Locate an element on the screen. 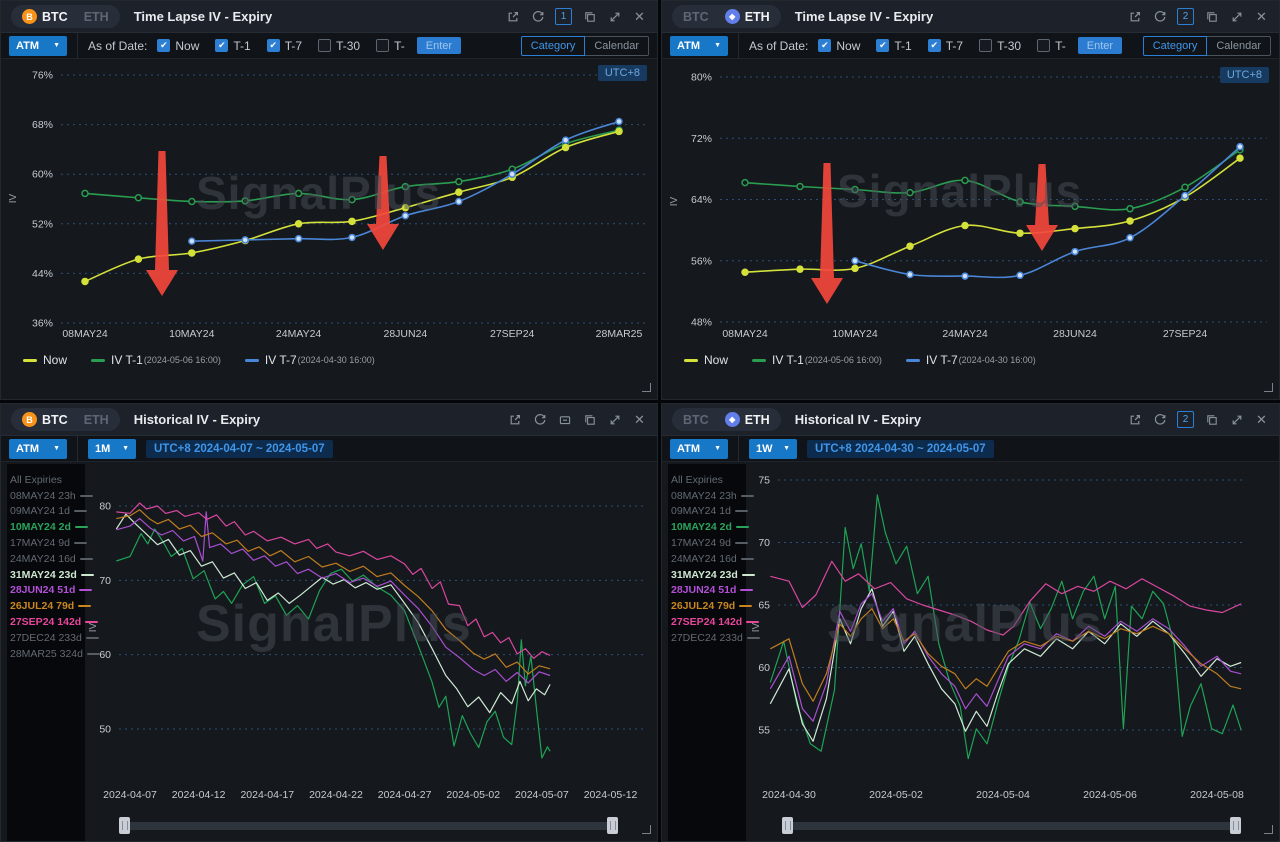 Image resolution: width=1280 pixels, height=842 pixels. control-bar: ATM ▼ 1M ▼ UTC+8 2024-04-07 ~ 2024-05-07 is located at coordinates (329, 448).